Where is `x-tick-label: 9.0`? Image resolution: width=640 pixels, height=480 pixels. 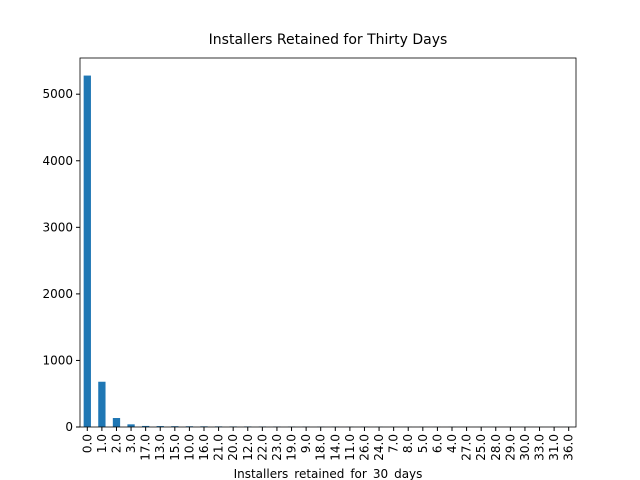 x-tick-label: 9.0 is located at coordinates (306, 443).